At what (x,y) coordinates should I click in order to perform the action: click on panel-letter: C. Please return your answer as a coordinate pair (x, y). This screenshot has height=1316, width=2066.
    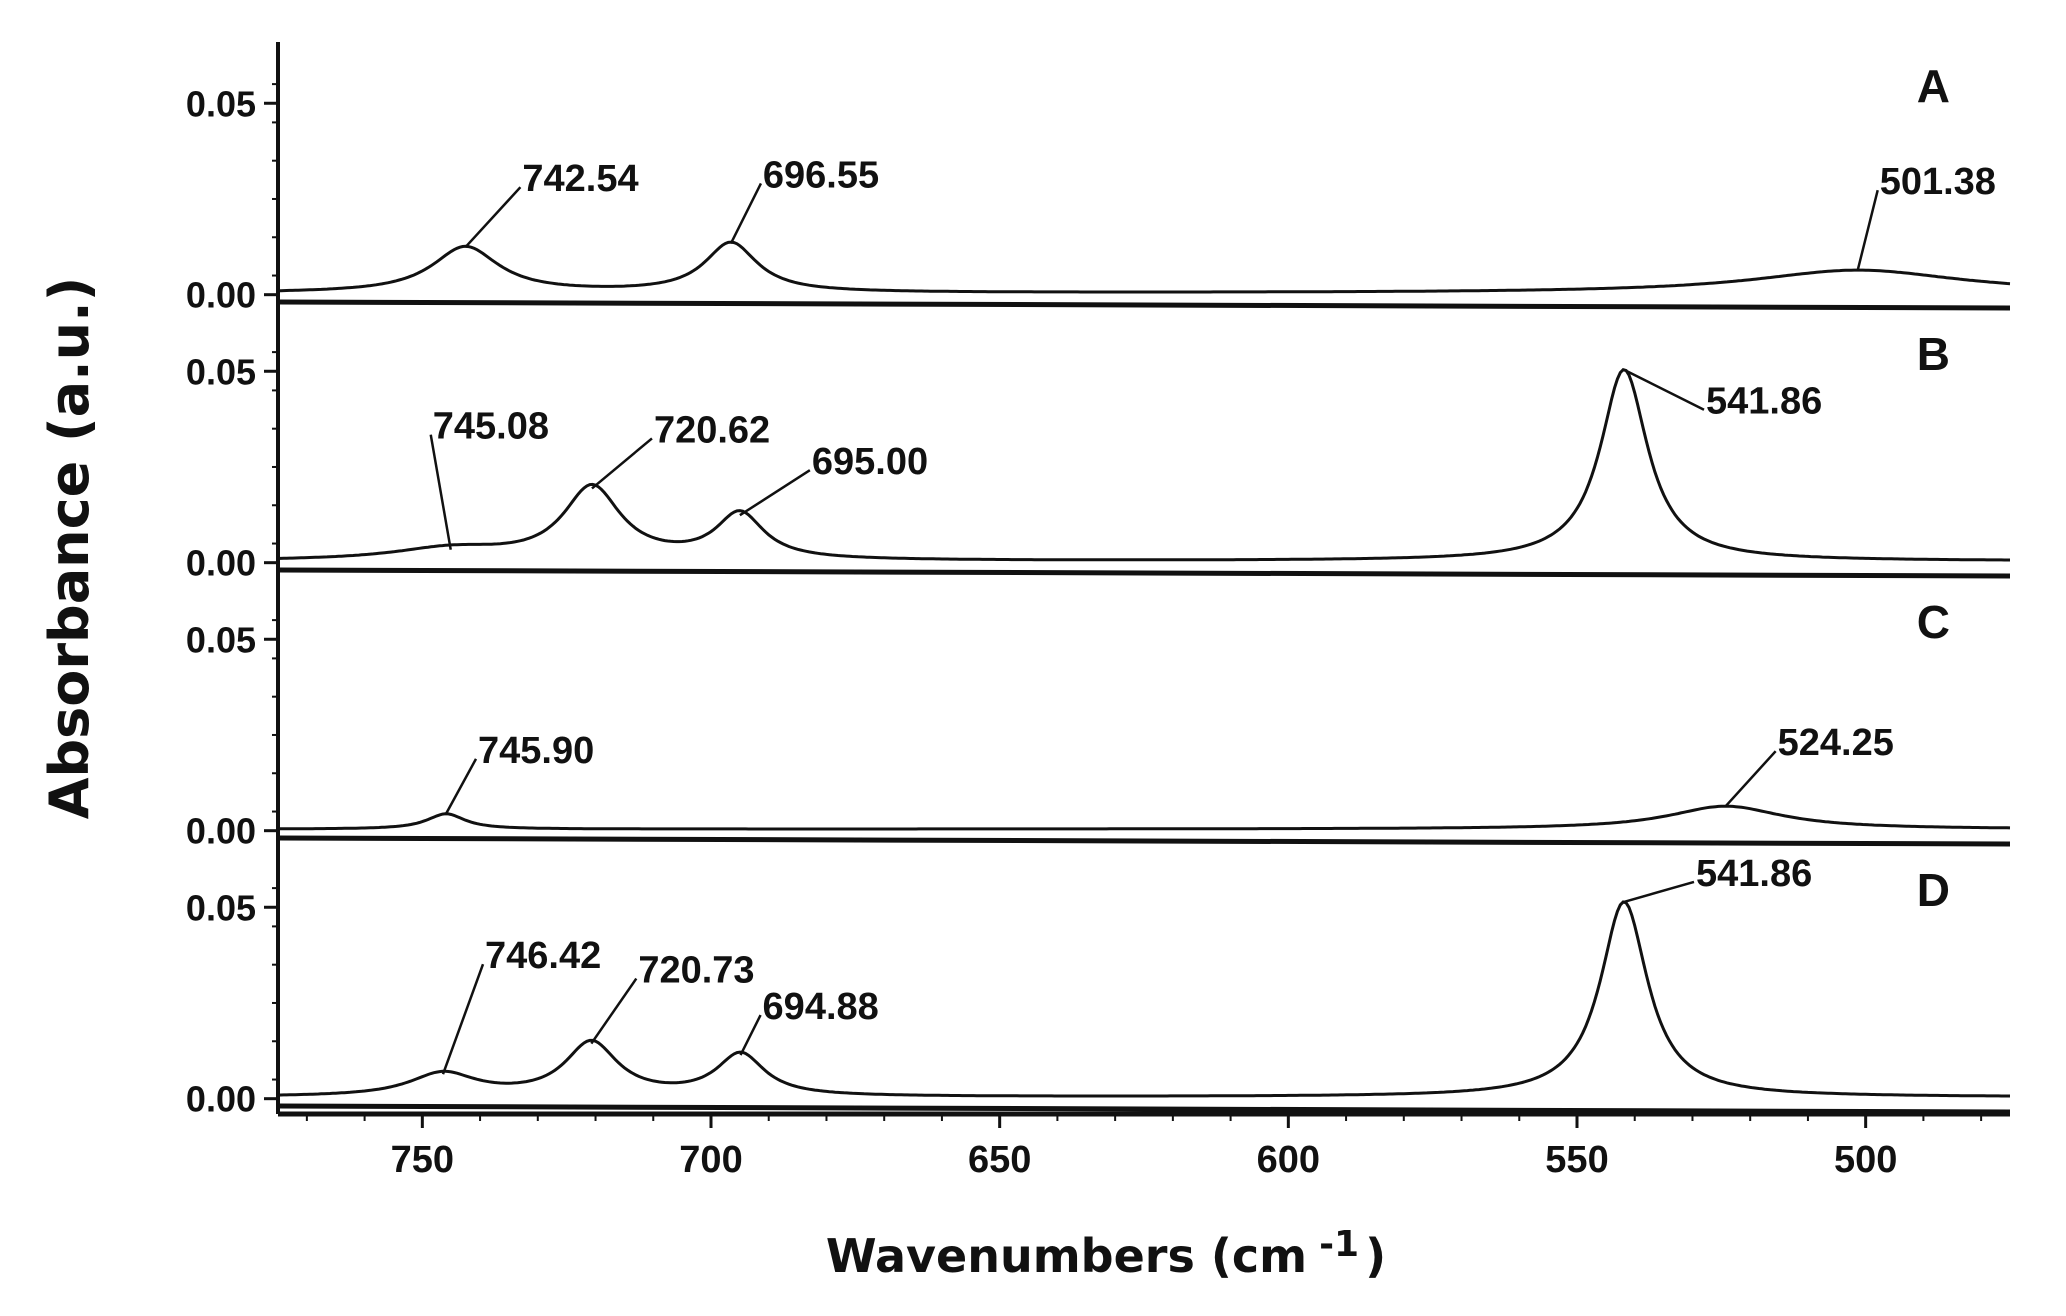
    Looking at the image, I should click on (1933, 622).